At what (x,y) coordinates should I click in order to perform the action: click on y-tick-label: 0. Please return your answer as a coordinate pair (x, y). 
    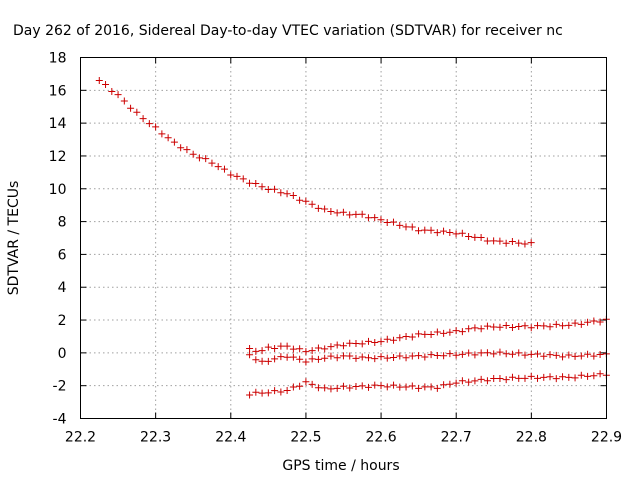
    Looking at the image, I should click on (62, 354).